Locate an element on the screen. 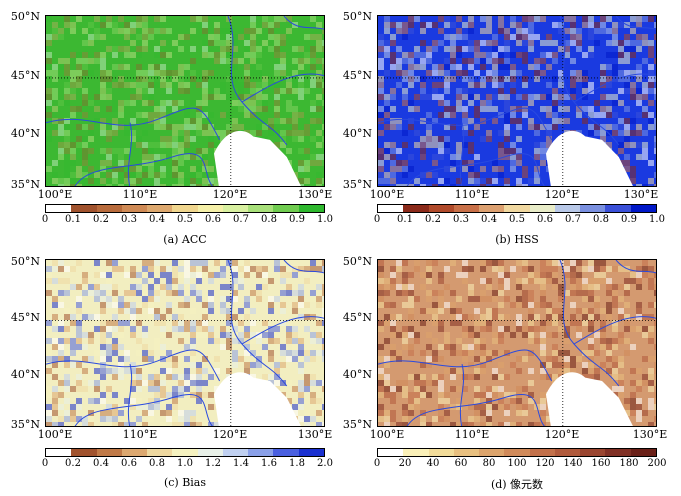  map-pixel-count is located at coordinates (517, 343).